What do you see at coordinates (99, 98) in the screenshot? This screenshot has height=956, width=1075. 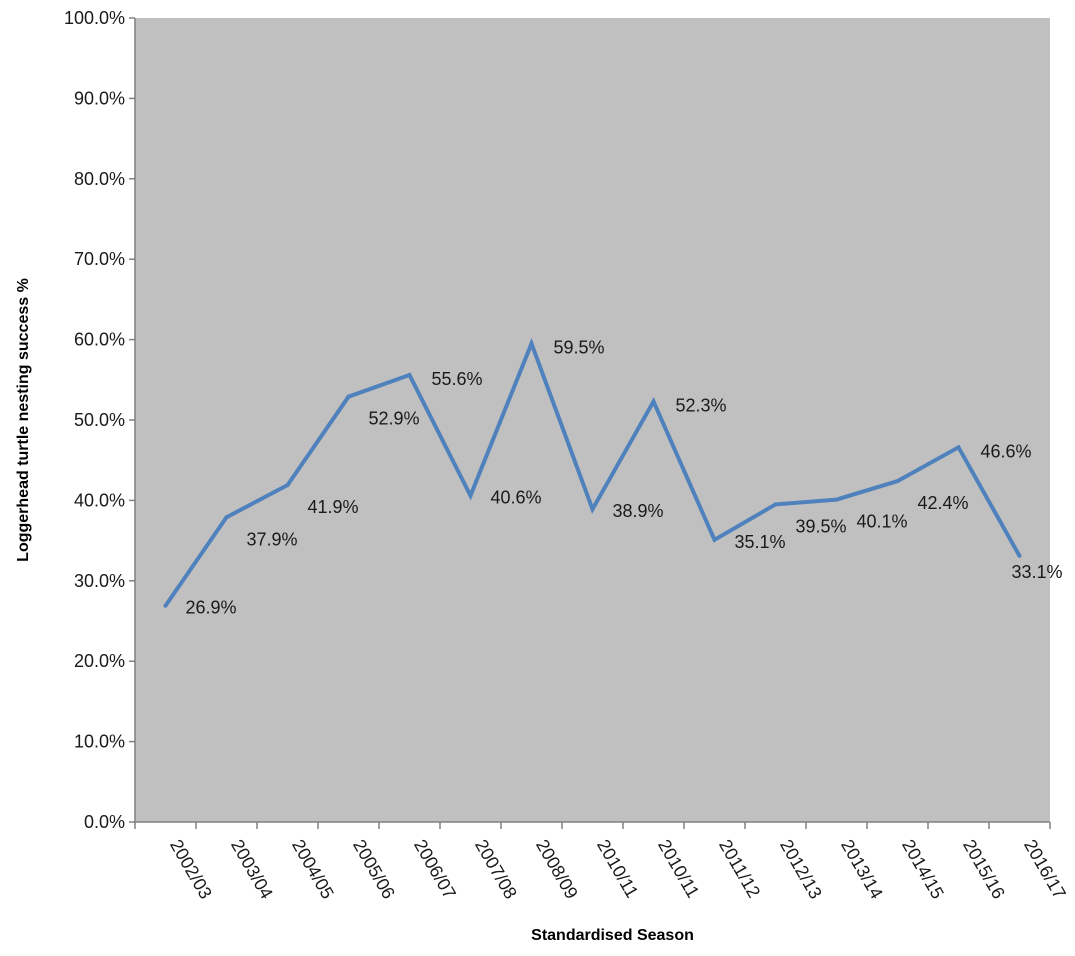 I see `y-tick-label: 90.0%` at bounding box center [99, 98].